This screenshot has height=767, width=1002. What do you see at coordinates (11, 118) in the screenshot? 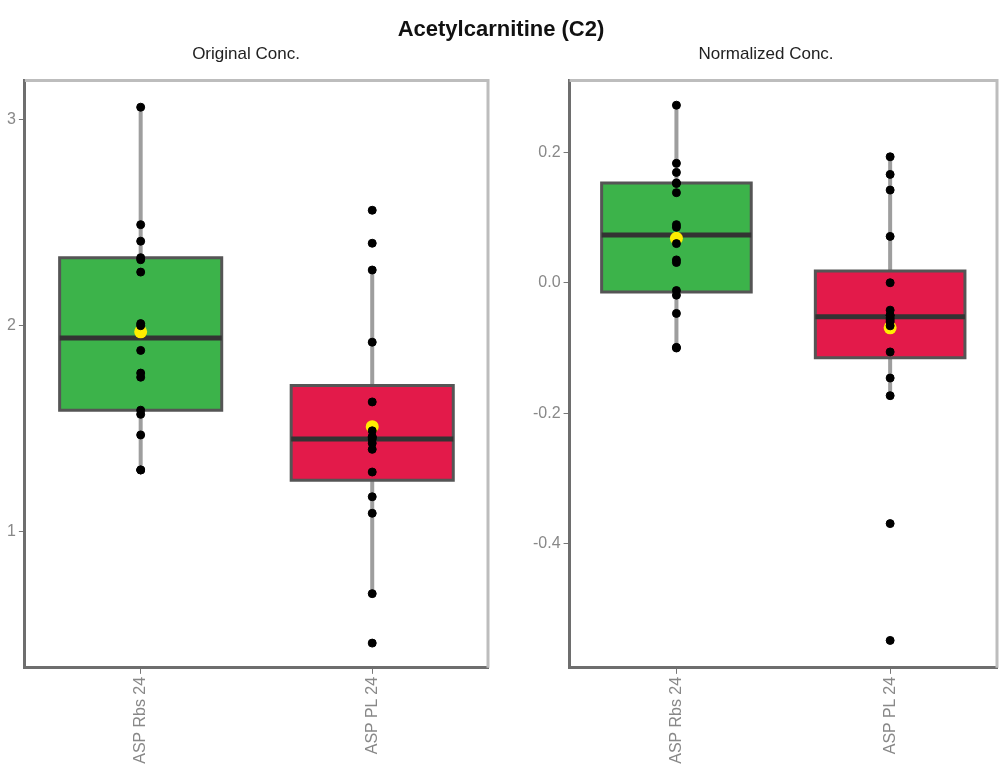
I see `y-tick-label: 3` at bounding box center [11, 118].